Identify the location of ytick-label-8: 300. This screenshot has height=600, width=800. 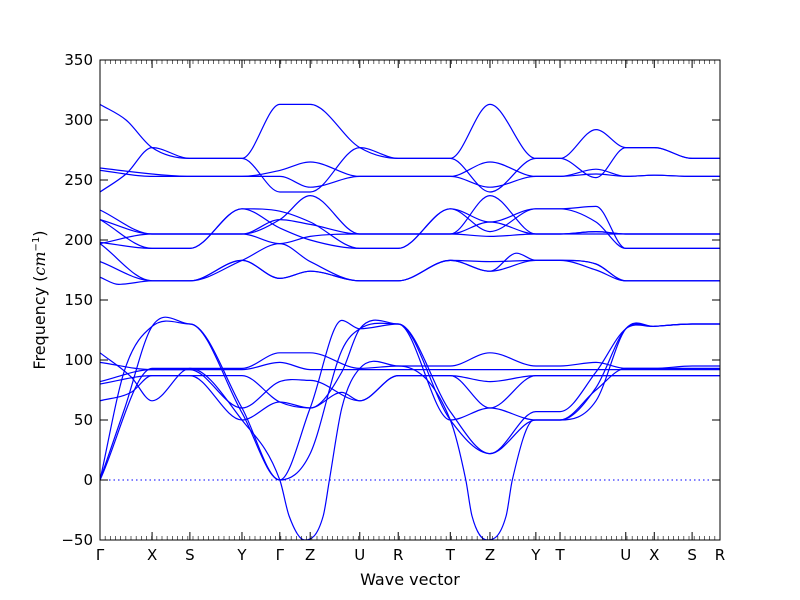
(78, 120).